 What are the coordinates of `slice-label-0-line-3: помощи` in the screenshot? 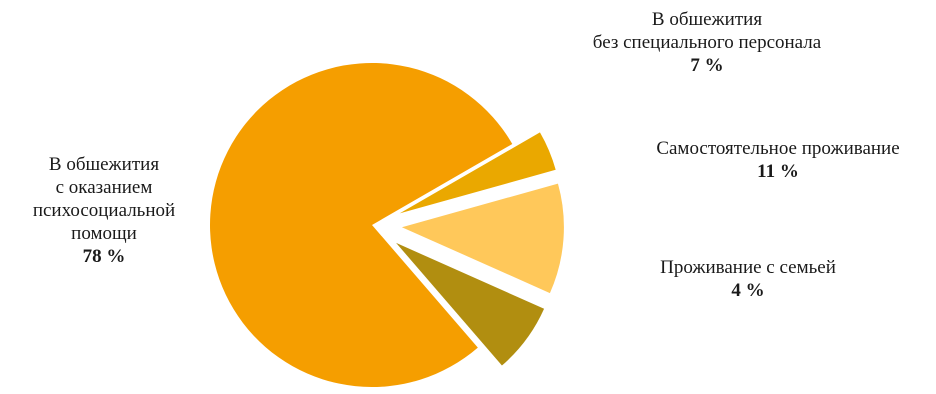 It's located at (104, 233).